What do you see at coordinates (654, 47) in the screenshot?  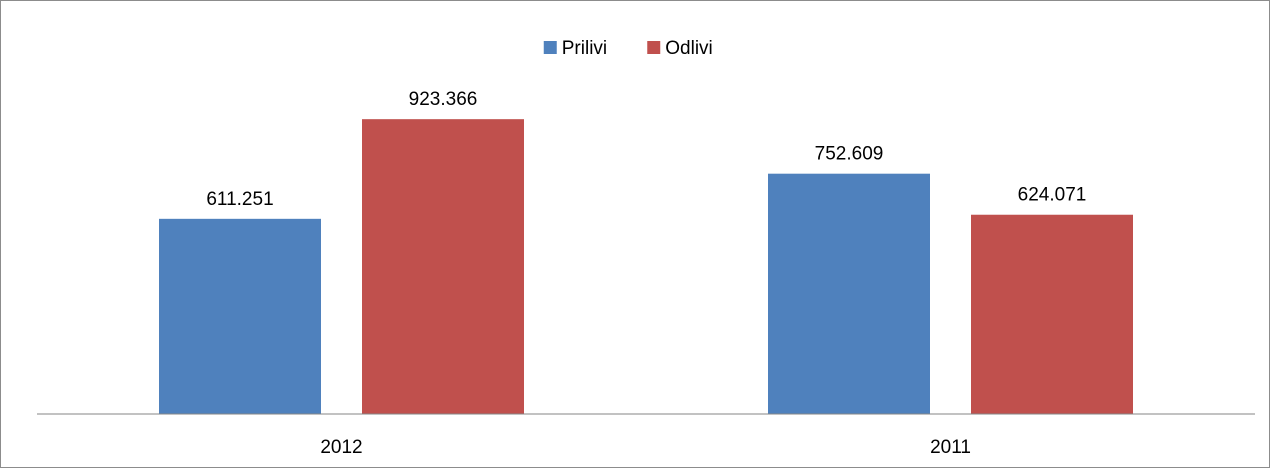 I see `legend-swatch-odlivi` at bounding box center [654, 47].